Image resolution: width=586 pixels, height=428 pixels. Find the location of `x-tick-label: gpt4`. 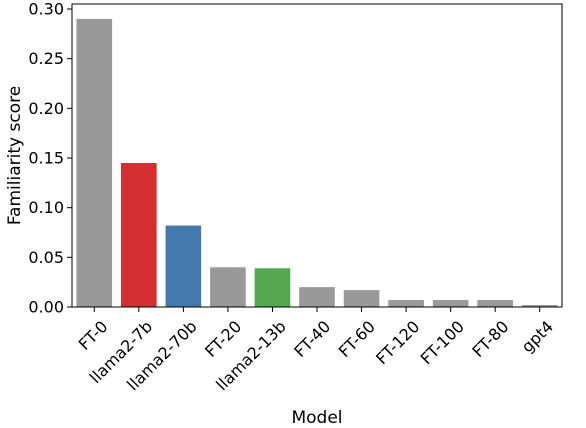

x-tick-label: gpt4 is located at coordinates (537, 336).